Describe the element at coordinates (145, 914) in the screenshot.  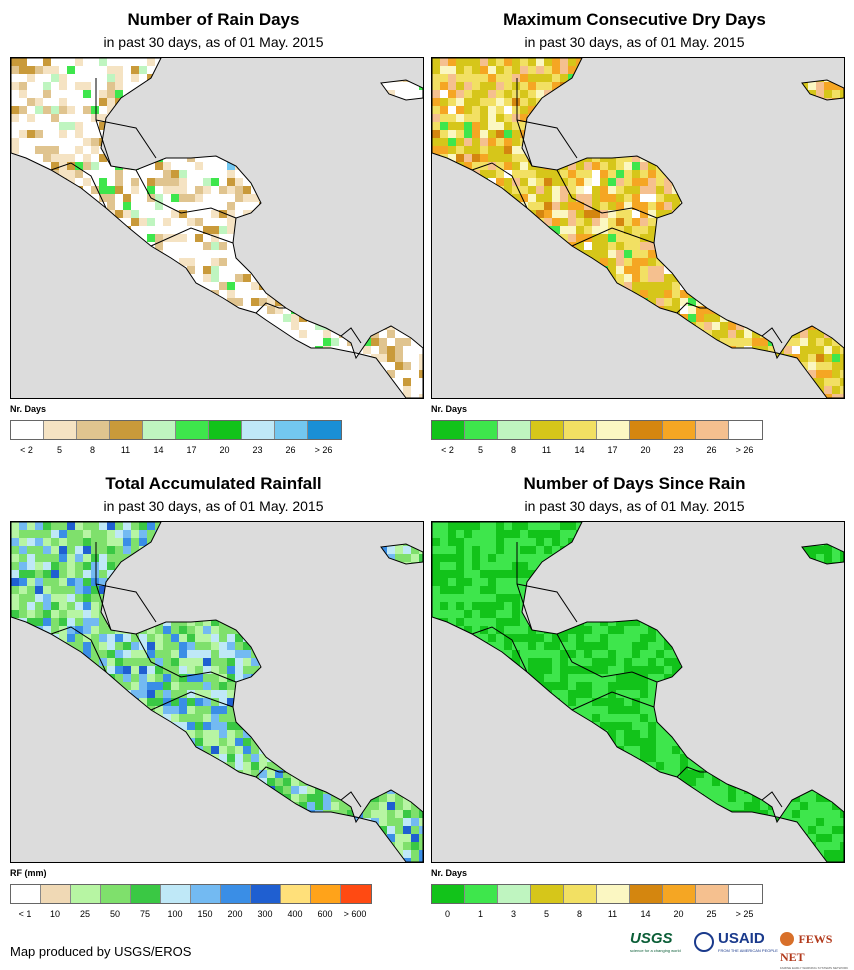
I see `legend-tick-label: 75` at that location.